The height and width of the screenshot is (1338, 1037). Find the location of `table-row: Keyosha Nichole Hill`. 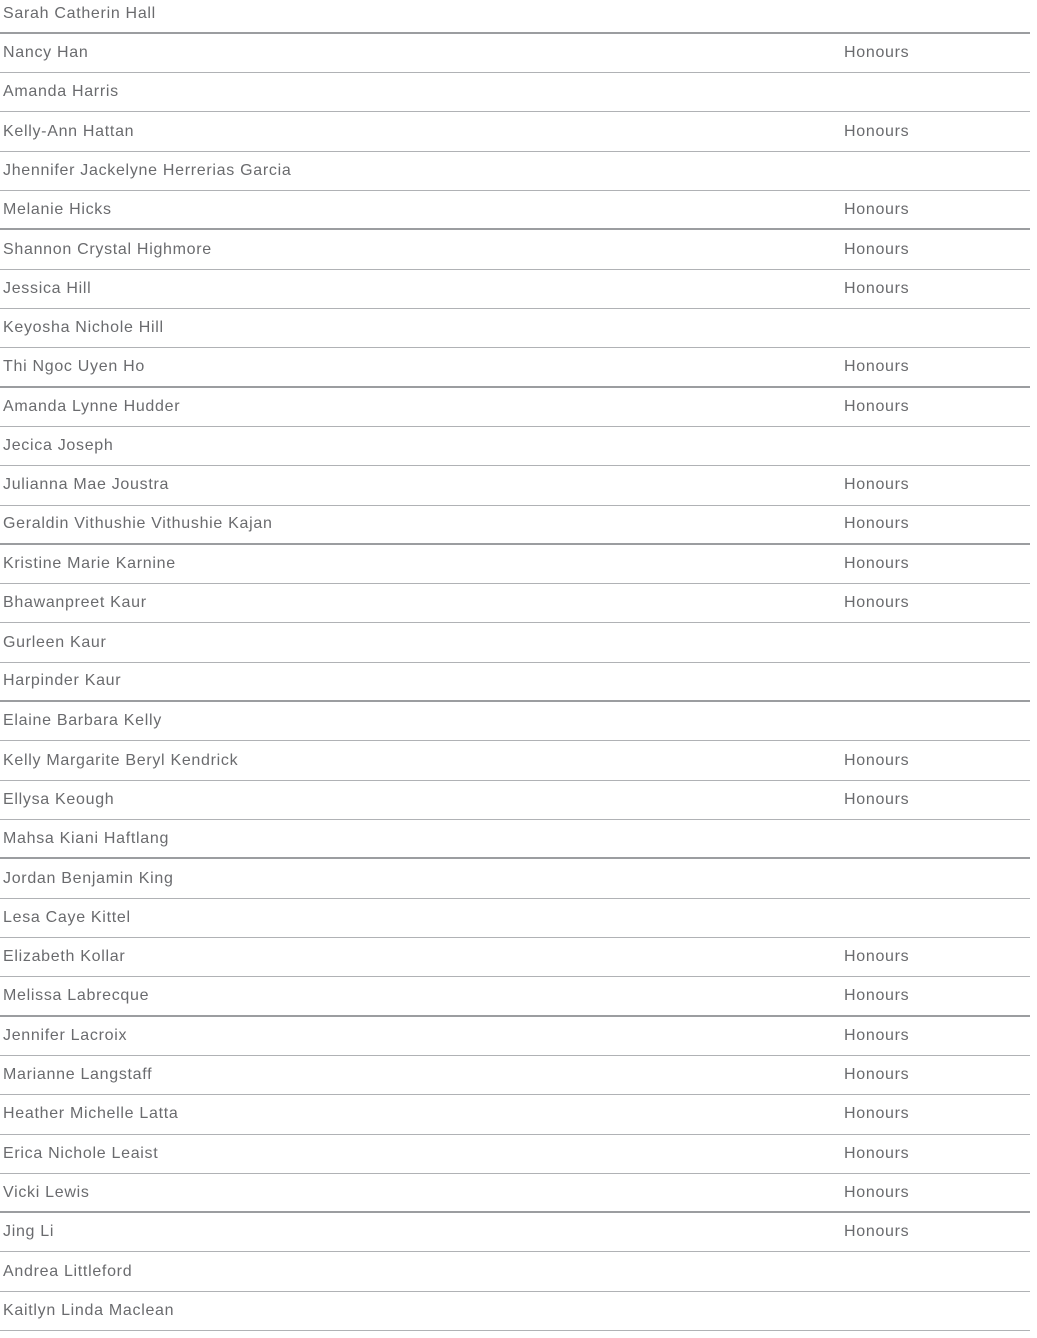

table-row: Keyosha Nichole Hill is located at coordinates (515, 329).